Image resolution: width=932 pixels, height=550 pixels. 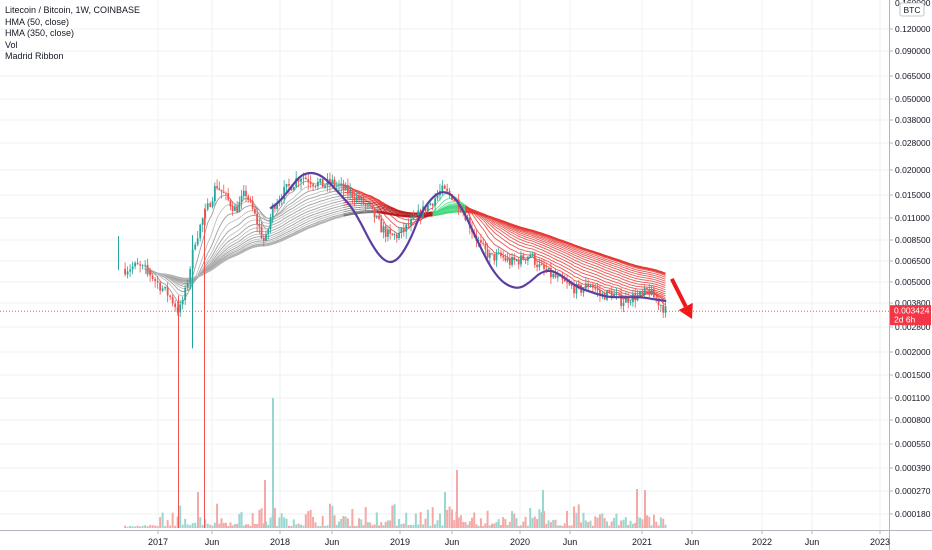 I want to click on legend-item-hma50: HMA (50, close), so click(x=37, y=21).